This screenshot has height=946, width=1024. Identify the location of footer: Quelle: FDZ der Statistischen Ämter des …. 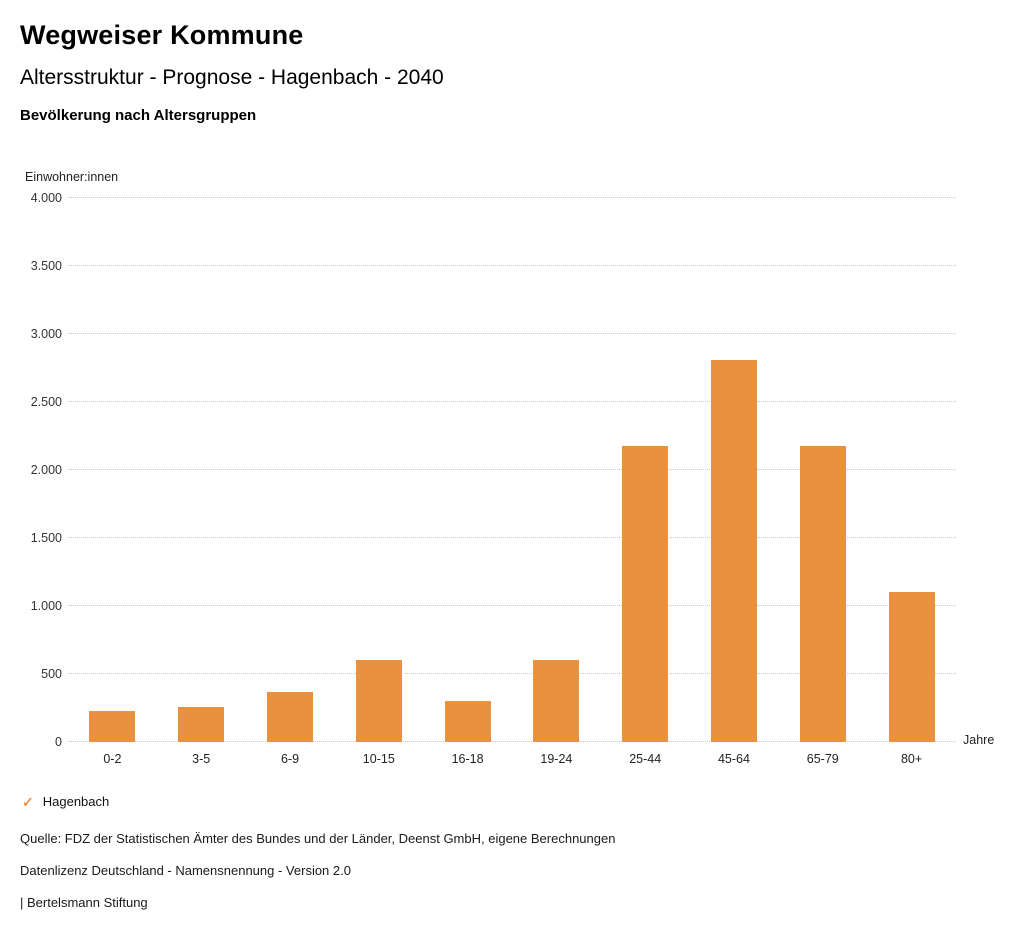
(512, 870).